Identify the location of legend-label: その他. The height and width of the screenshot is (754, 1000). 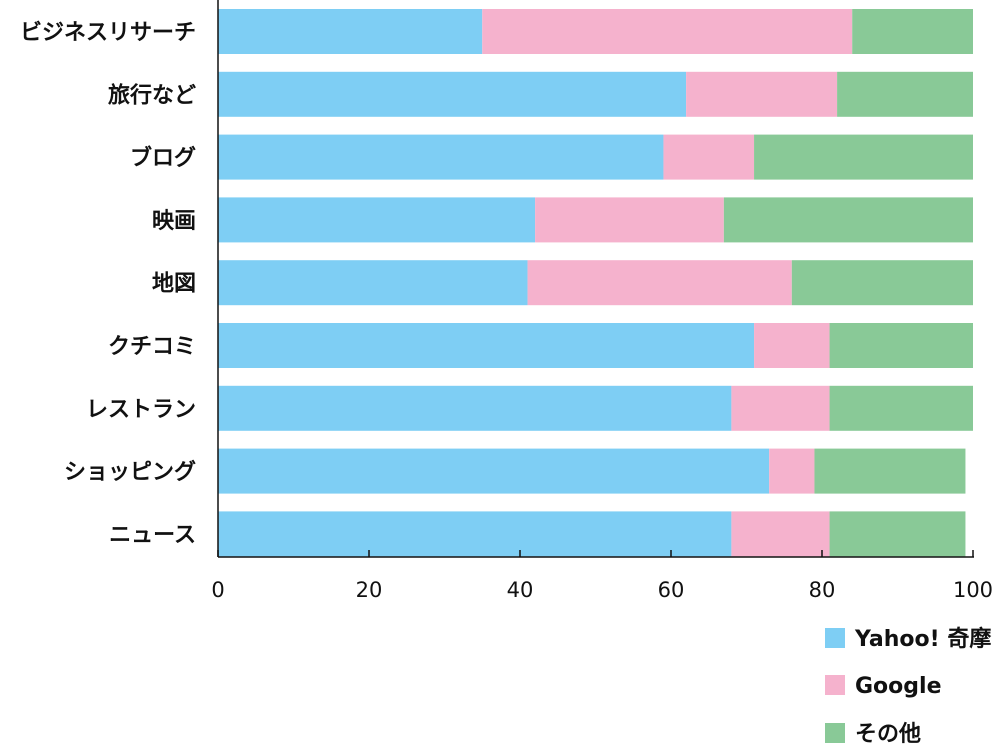
(888, 734).